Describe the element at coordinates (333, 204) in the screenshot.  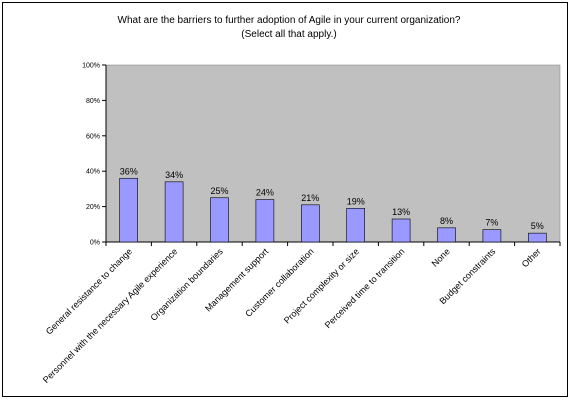
I see `bars: 36% 34% 25% 24% 21% 19% 13% 8% 7% 5%` at that location.